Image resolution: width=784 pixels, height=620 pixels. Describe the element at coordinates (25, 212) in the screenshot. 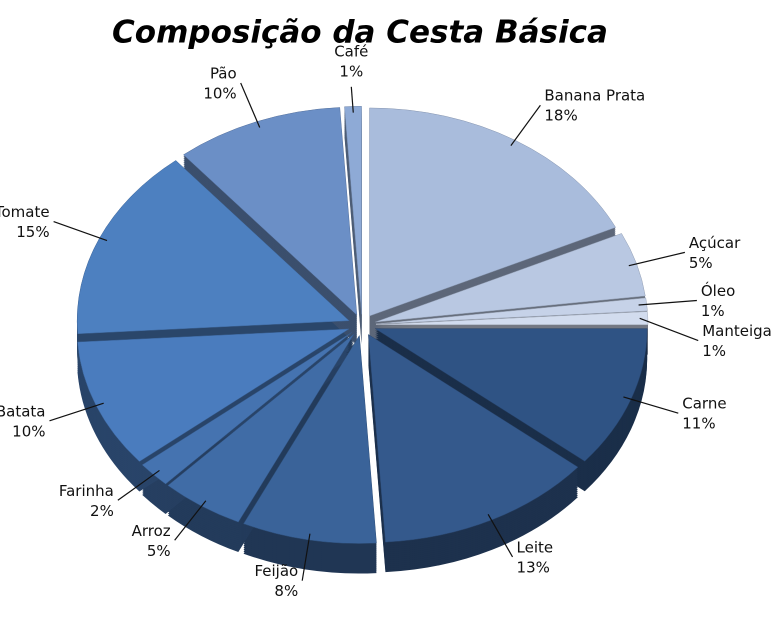

I see `slice-label: Tomate` at that location.